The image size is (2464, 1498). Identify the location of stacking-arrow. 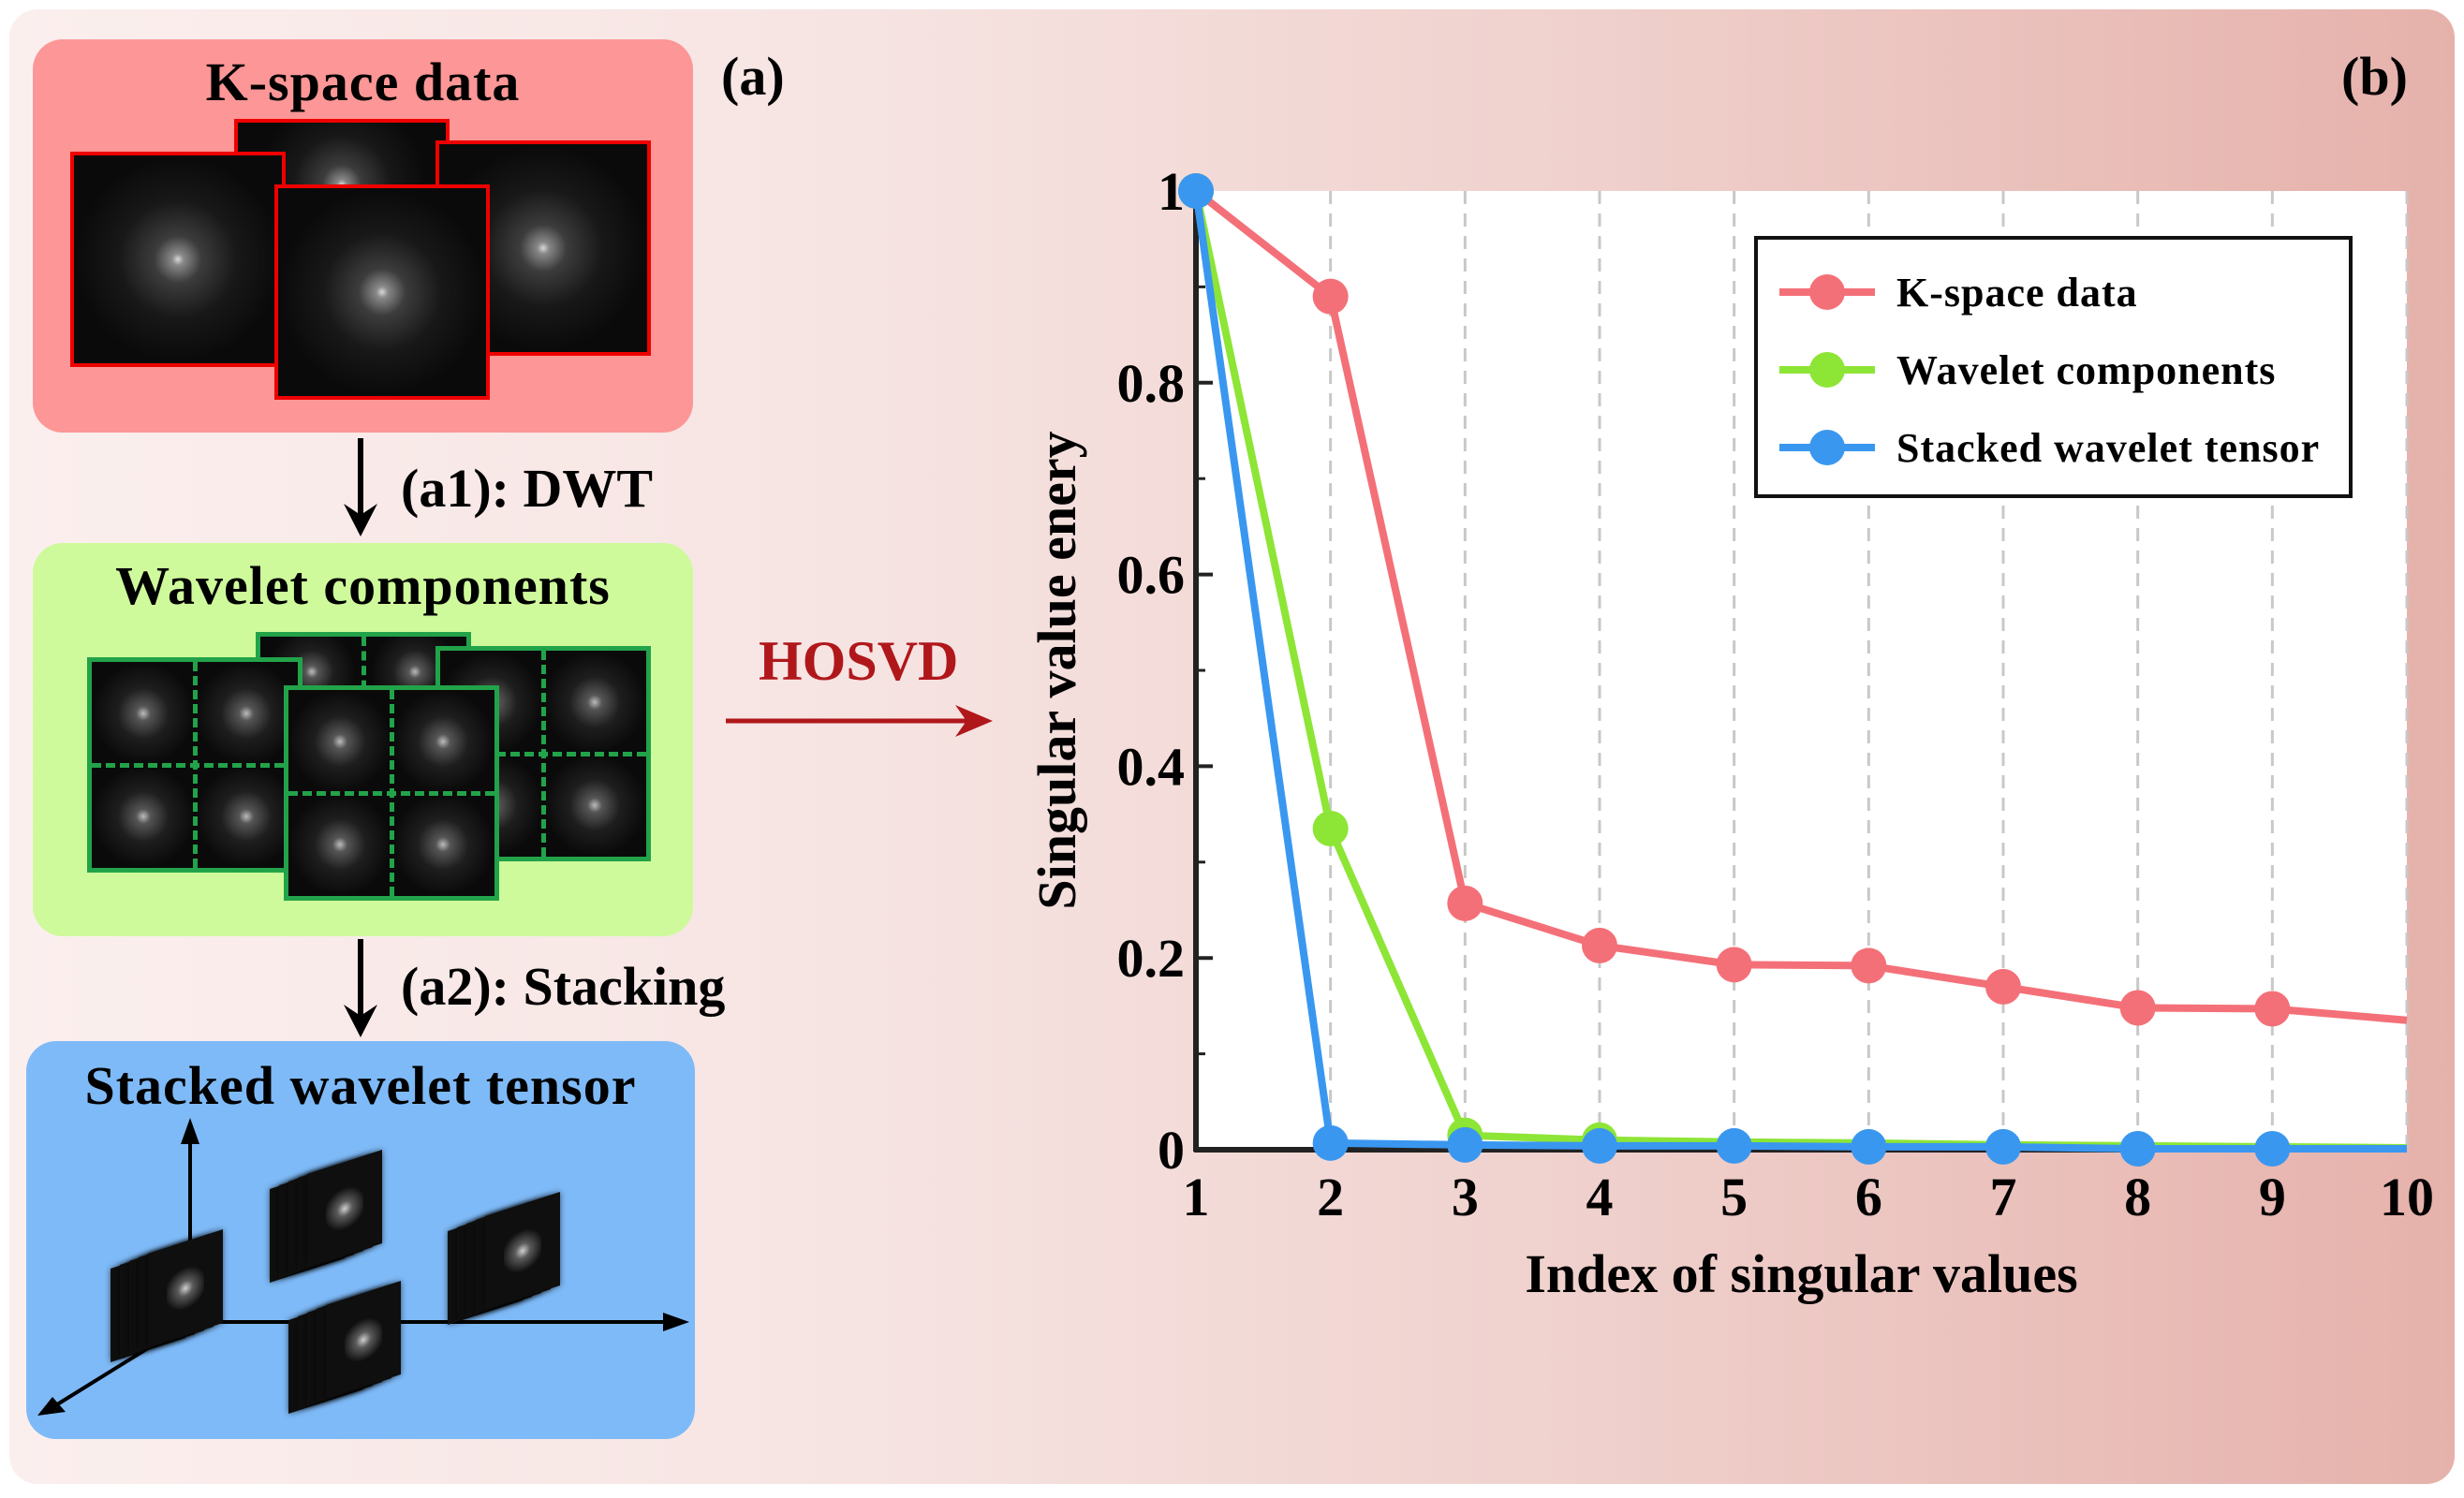
(360, 988).